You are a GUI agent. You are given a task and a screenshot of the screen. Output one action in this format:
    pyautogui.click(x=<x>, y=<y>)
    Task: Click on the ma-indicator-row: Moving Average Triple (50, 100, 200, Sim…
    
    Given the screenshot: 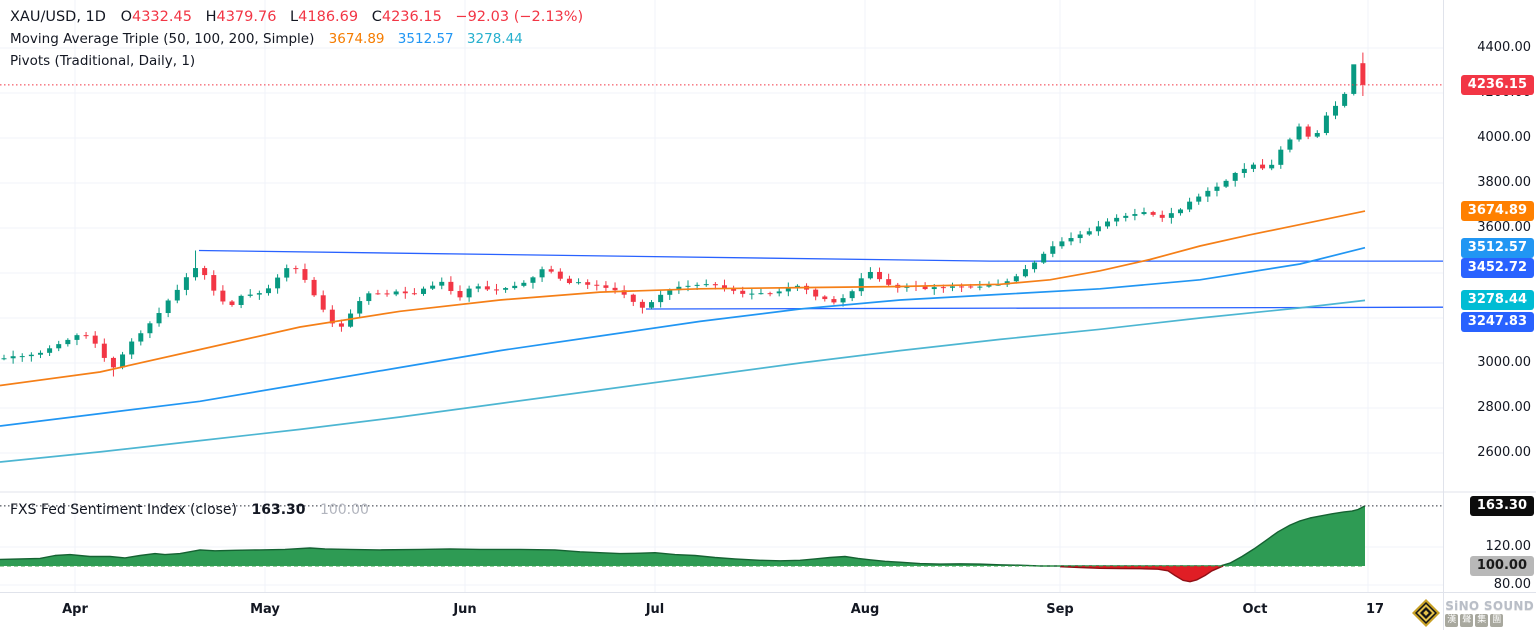 What is the action you would take?
    pyautogui.click(x=296, y=39)
    